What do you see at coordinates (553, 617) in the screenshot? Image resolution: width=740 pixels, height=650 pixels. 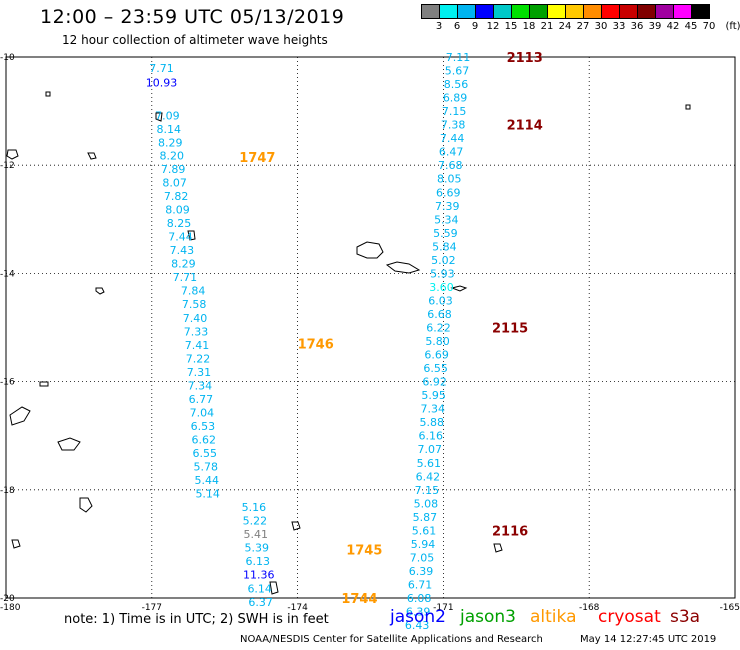 I see `legend-altika: altika` at bounding box center [553, 617].